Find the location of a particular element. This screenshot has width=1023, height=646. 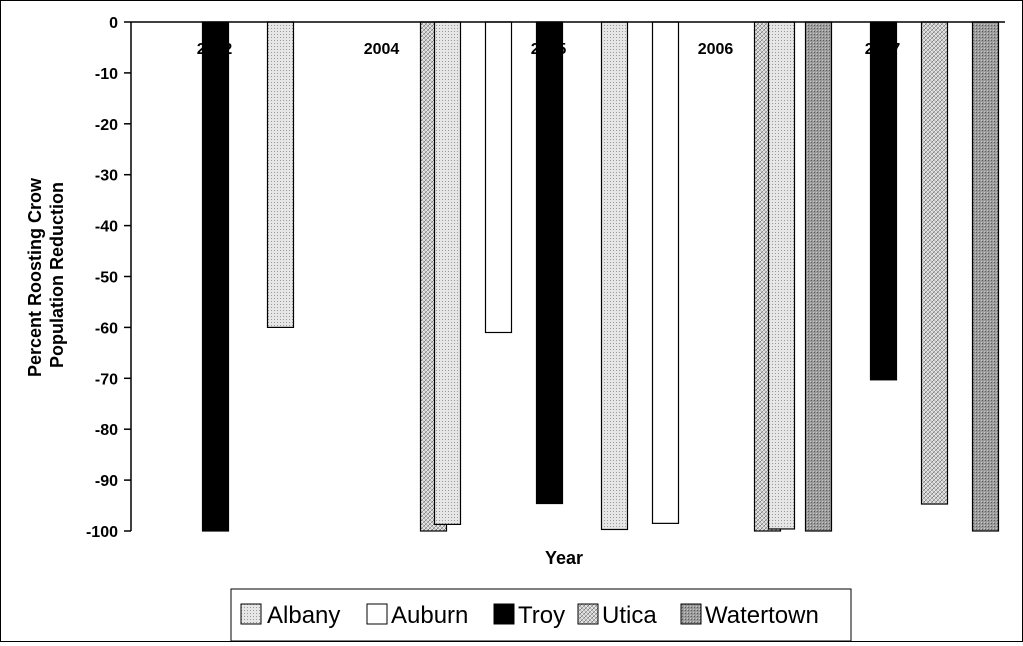

y-axis-ticks: 0 -10 -20 -30 -40 -50 -60 -70 -80 -90 -100 is located at coordinates (108, 278).